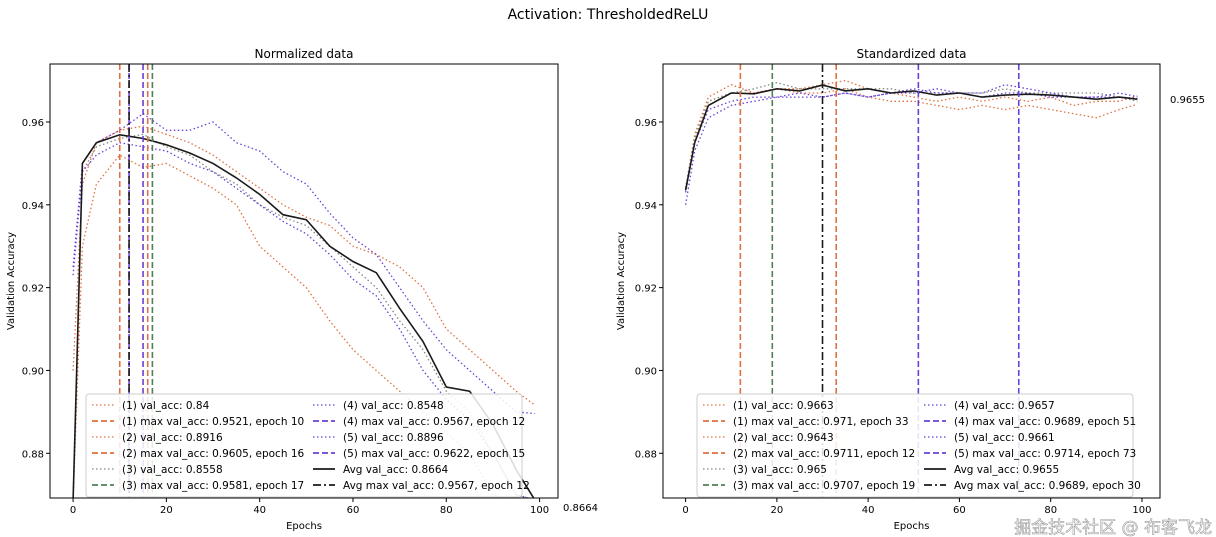  I want to click on legend-entry: (2) max val_acc: 0.9605, epoch 16, so click(198, 454).